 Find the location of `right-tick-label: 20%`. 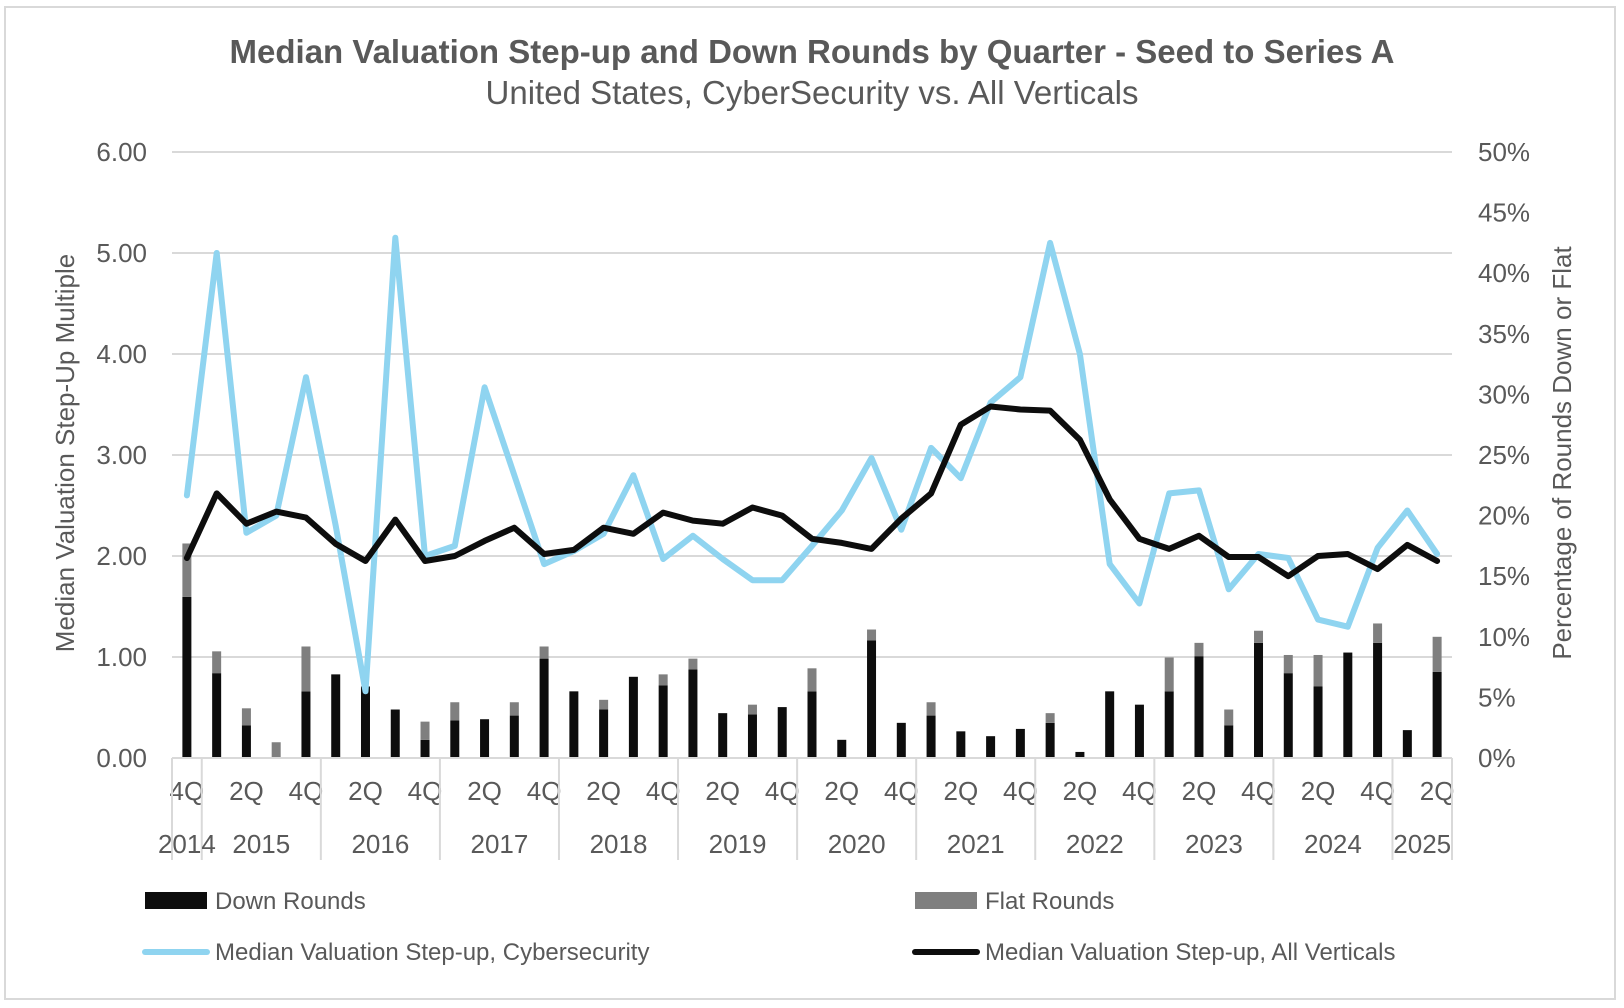

right-tick-label: 20% is located at coordinates (1504, 516).